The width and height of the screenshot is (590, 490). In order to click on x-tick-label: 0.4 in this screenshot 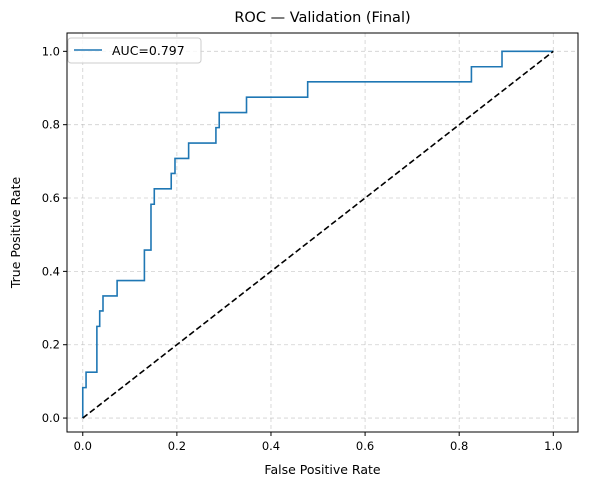, I will do `click(271, 446)`.